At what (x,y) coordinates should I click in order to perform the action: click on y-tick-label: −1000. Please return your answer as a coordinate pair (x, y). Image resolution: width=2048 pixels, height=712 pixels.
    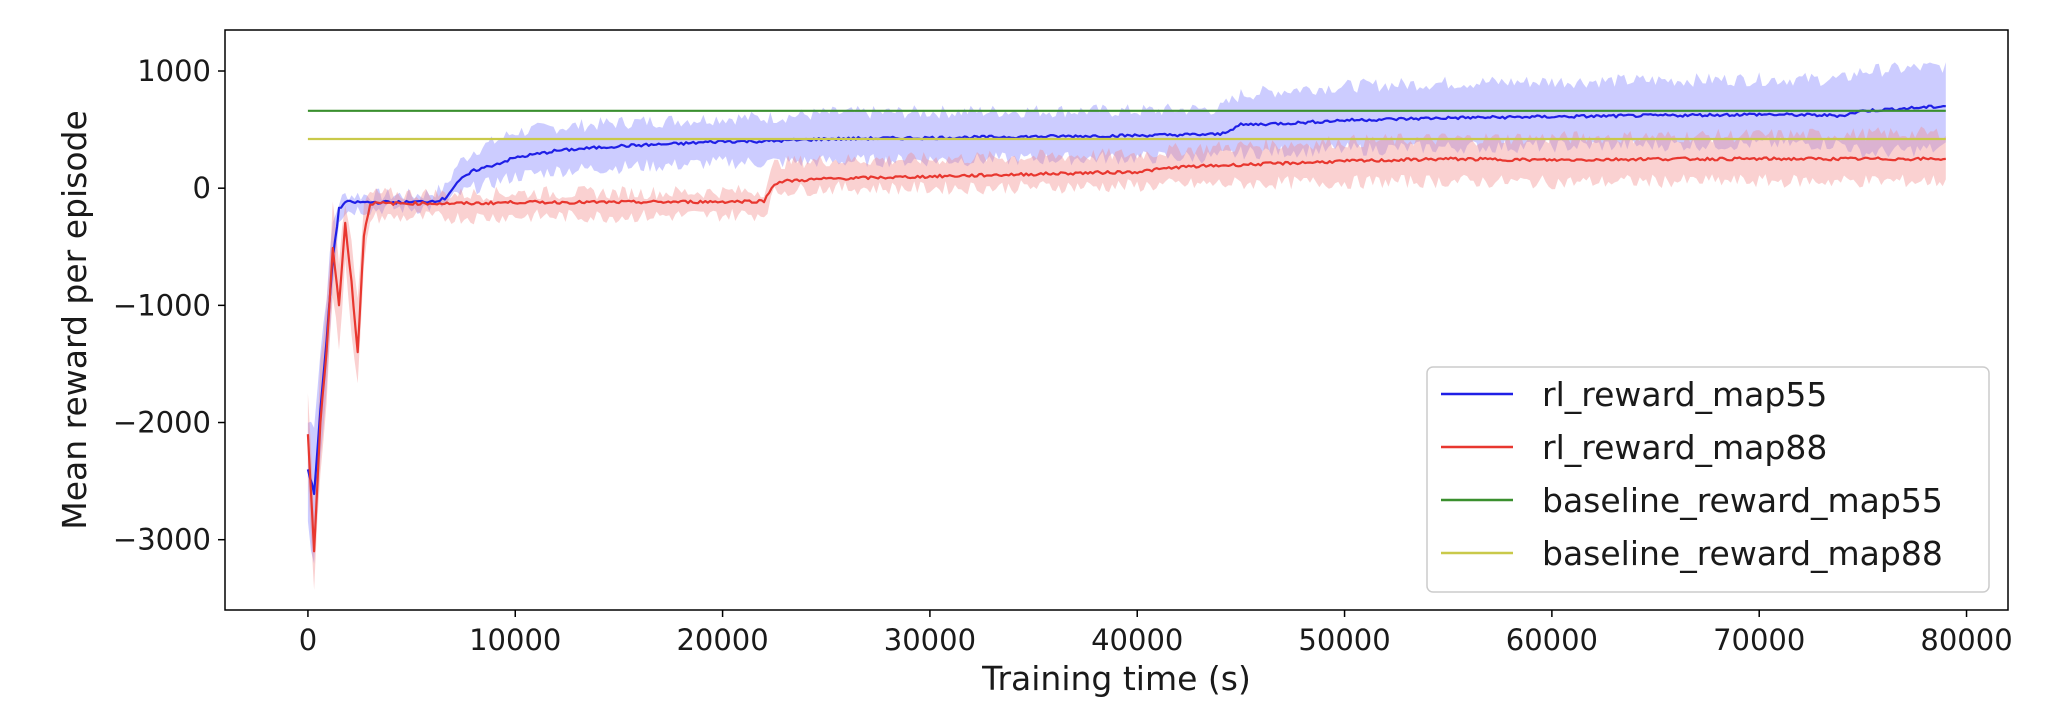
    Looking at the image, I should click on (162, 305).